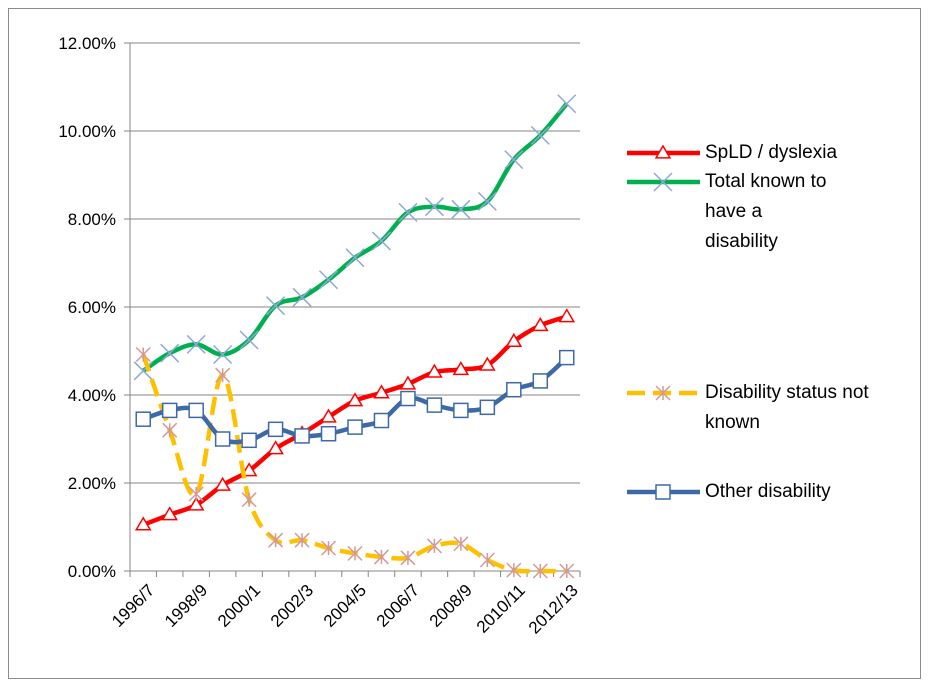 The width and height of the screenshot is (930, 686). I want to click on y-tick-label: 12.00%, so click(87, 43).